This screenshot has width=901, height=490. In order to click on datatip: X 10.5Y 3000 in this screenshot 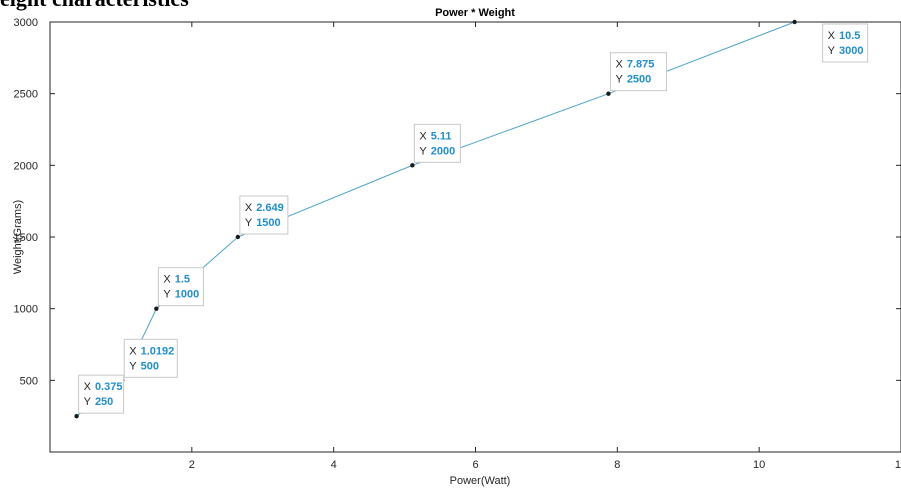, I will do `click(845, 43)`.